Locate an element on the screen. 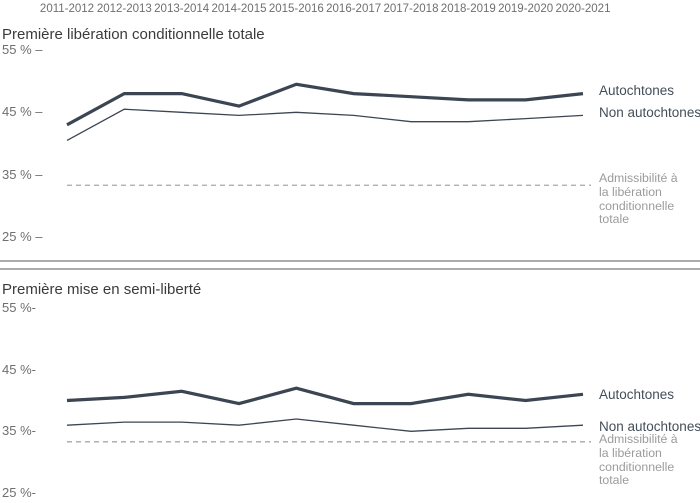 The width and height of the screenshot is (700, 503). chart2-legend-non-autochtones: Non autochtones is located at coordinates (649, 426).